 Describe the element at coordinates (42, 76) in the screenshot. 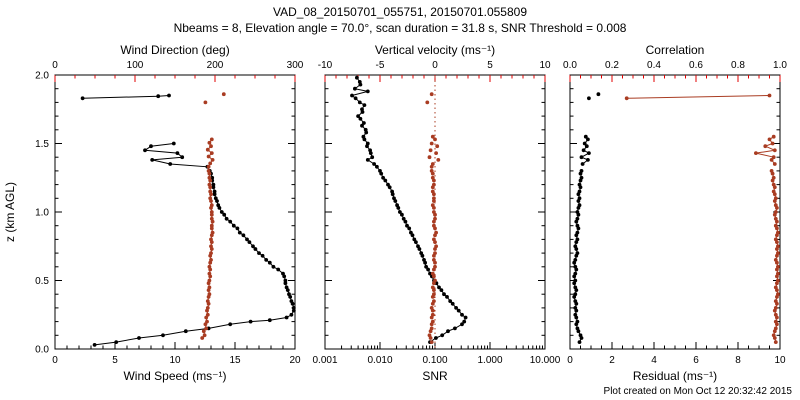

I see `svg-text: 2.0` at that location.